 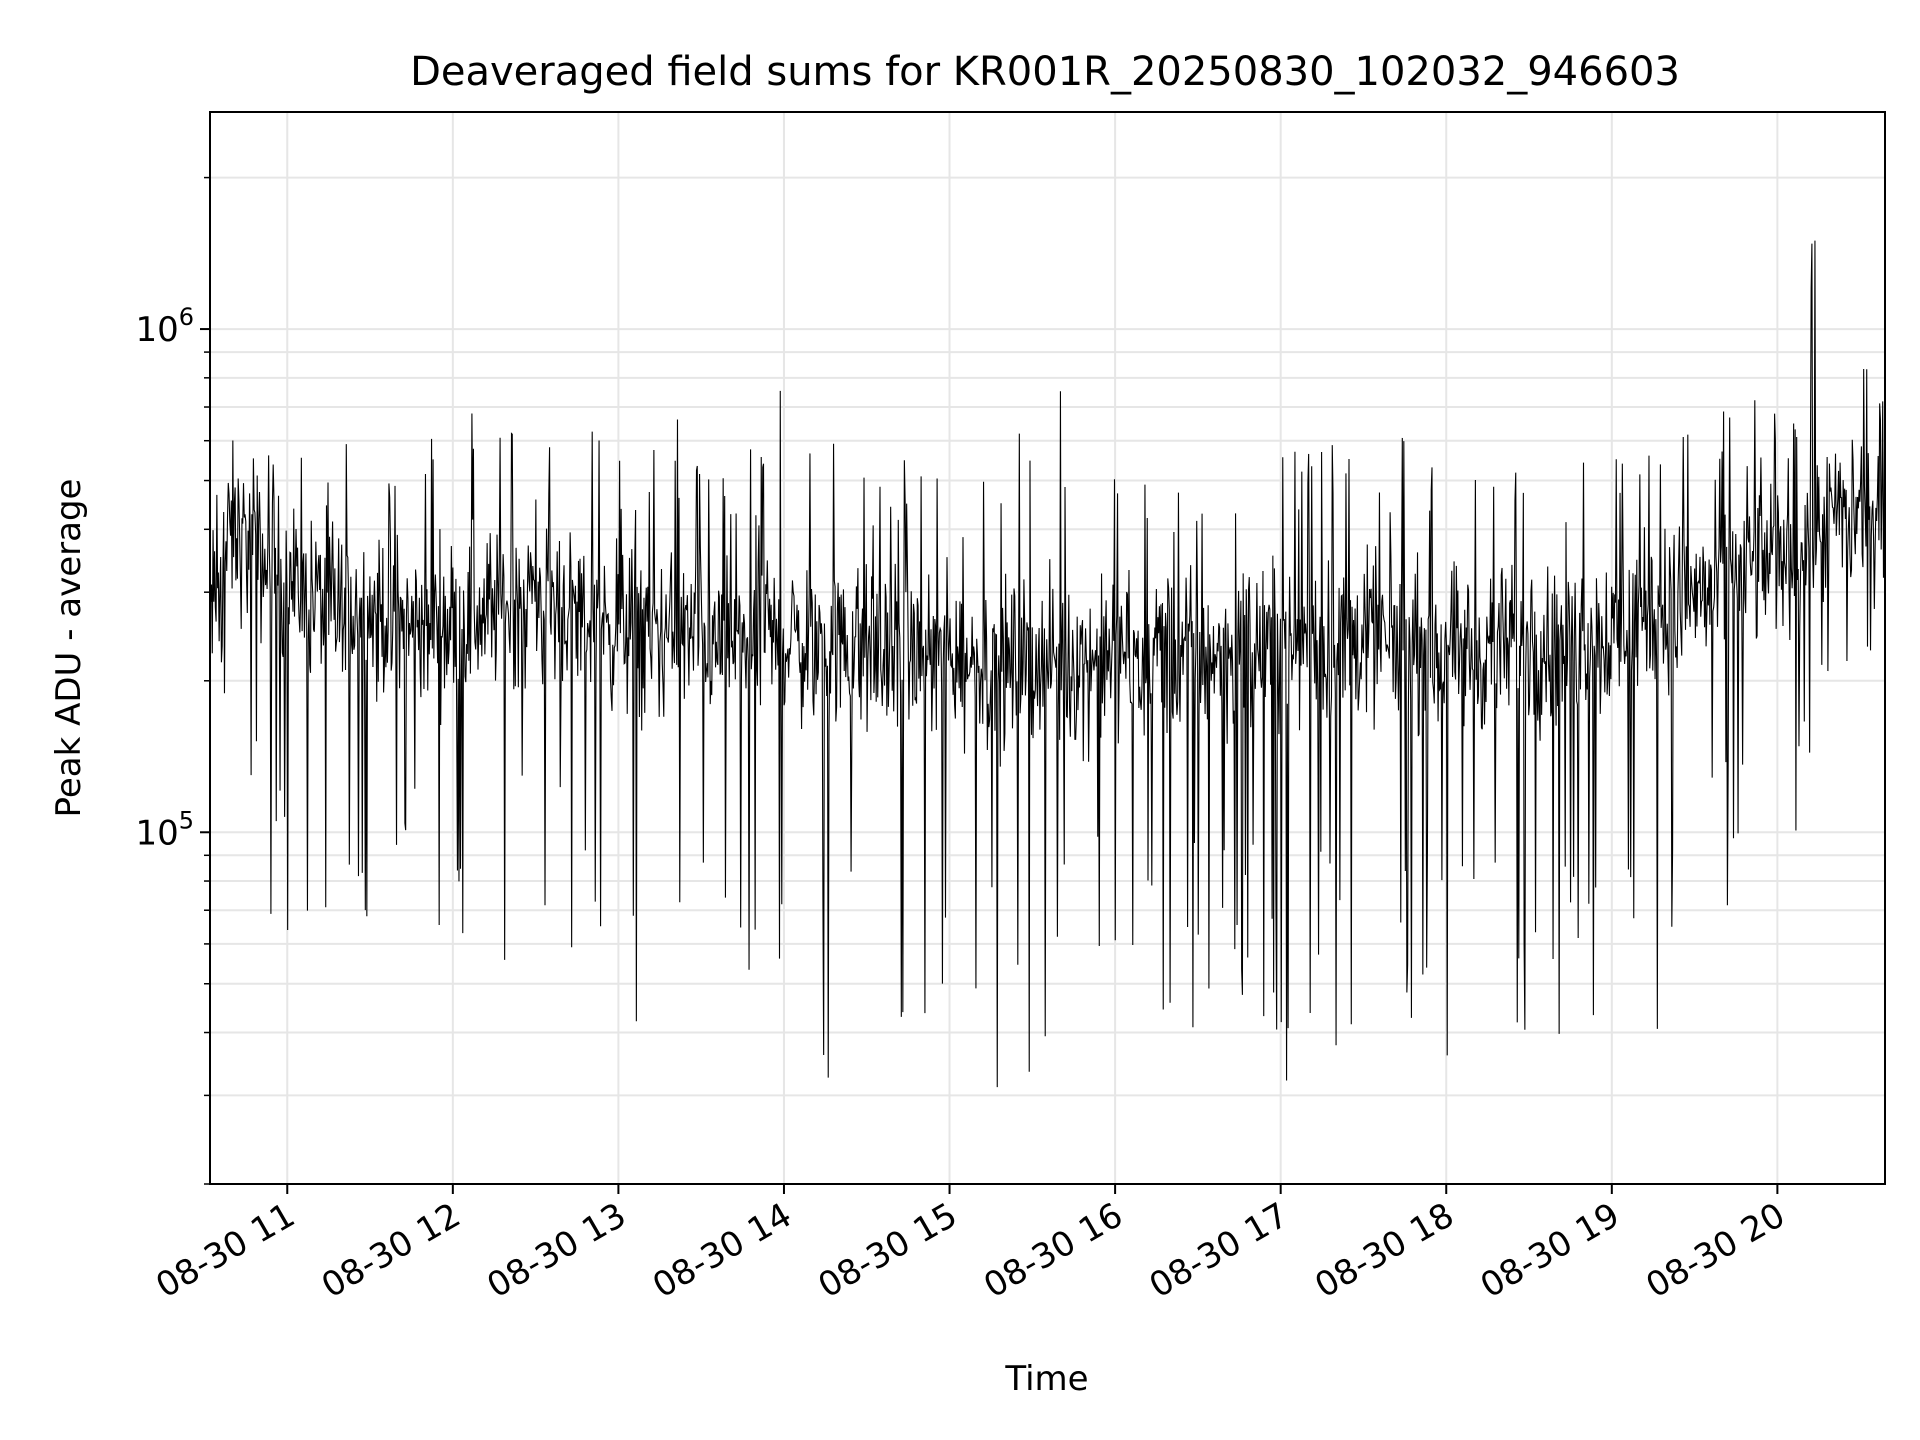 I want to click on y-axis-label: Peak ADU - average, so click(x=69, y=648).